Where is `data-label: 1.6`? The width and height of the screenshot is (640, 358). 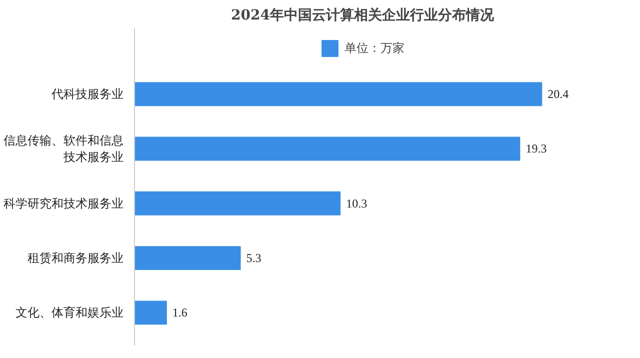 data-label: 1.6 is located at coordinates (180, 313).